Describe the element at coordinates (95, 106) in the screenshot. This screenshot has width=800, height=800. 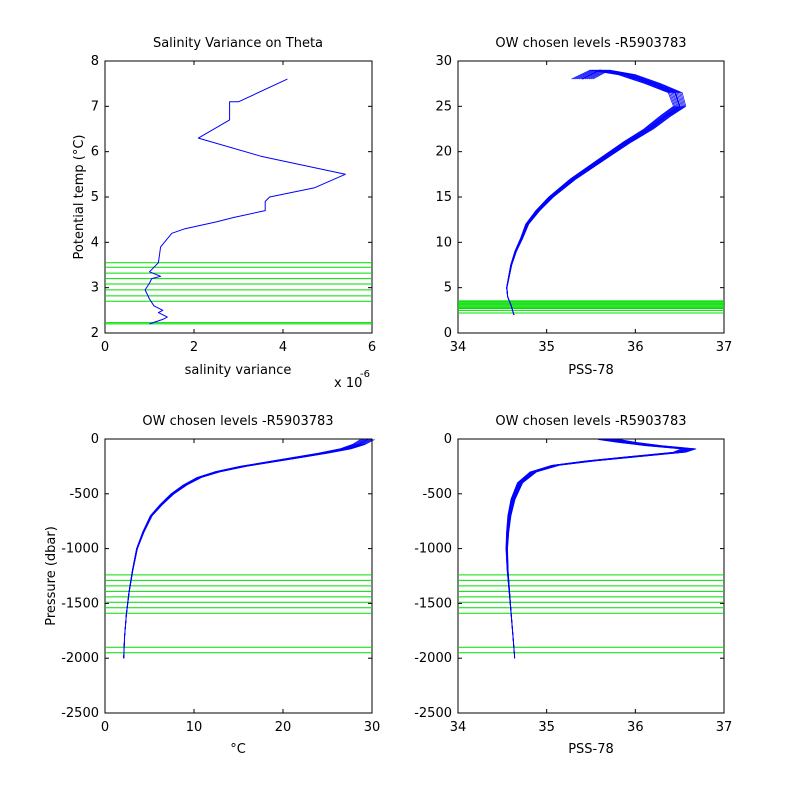
I see `y-tick-label: 7` at that location.